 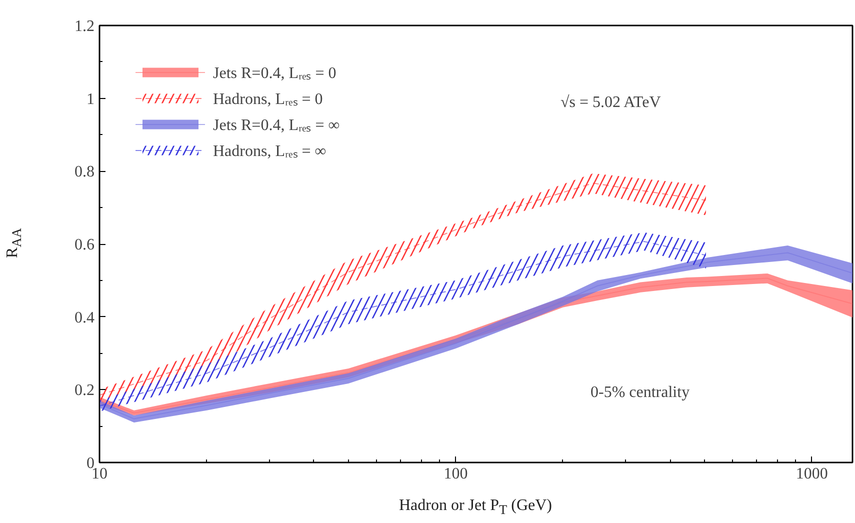 What do you see at coordinates (269, 151) in the screenshot?
I see `legend-label: Hadrons, Lᵣₑₛ = ∞` at bounding box center [269, 151].